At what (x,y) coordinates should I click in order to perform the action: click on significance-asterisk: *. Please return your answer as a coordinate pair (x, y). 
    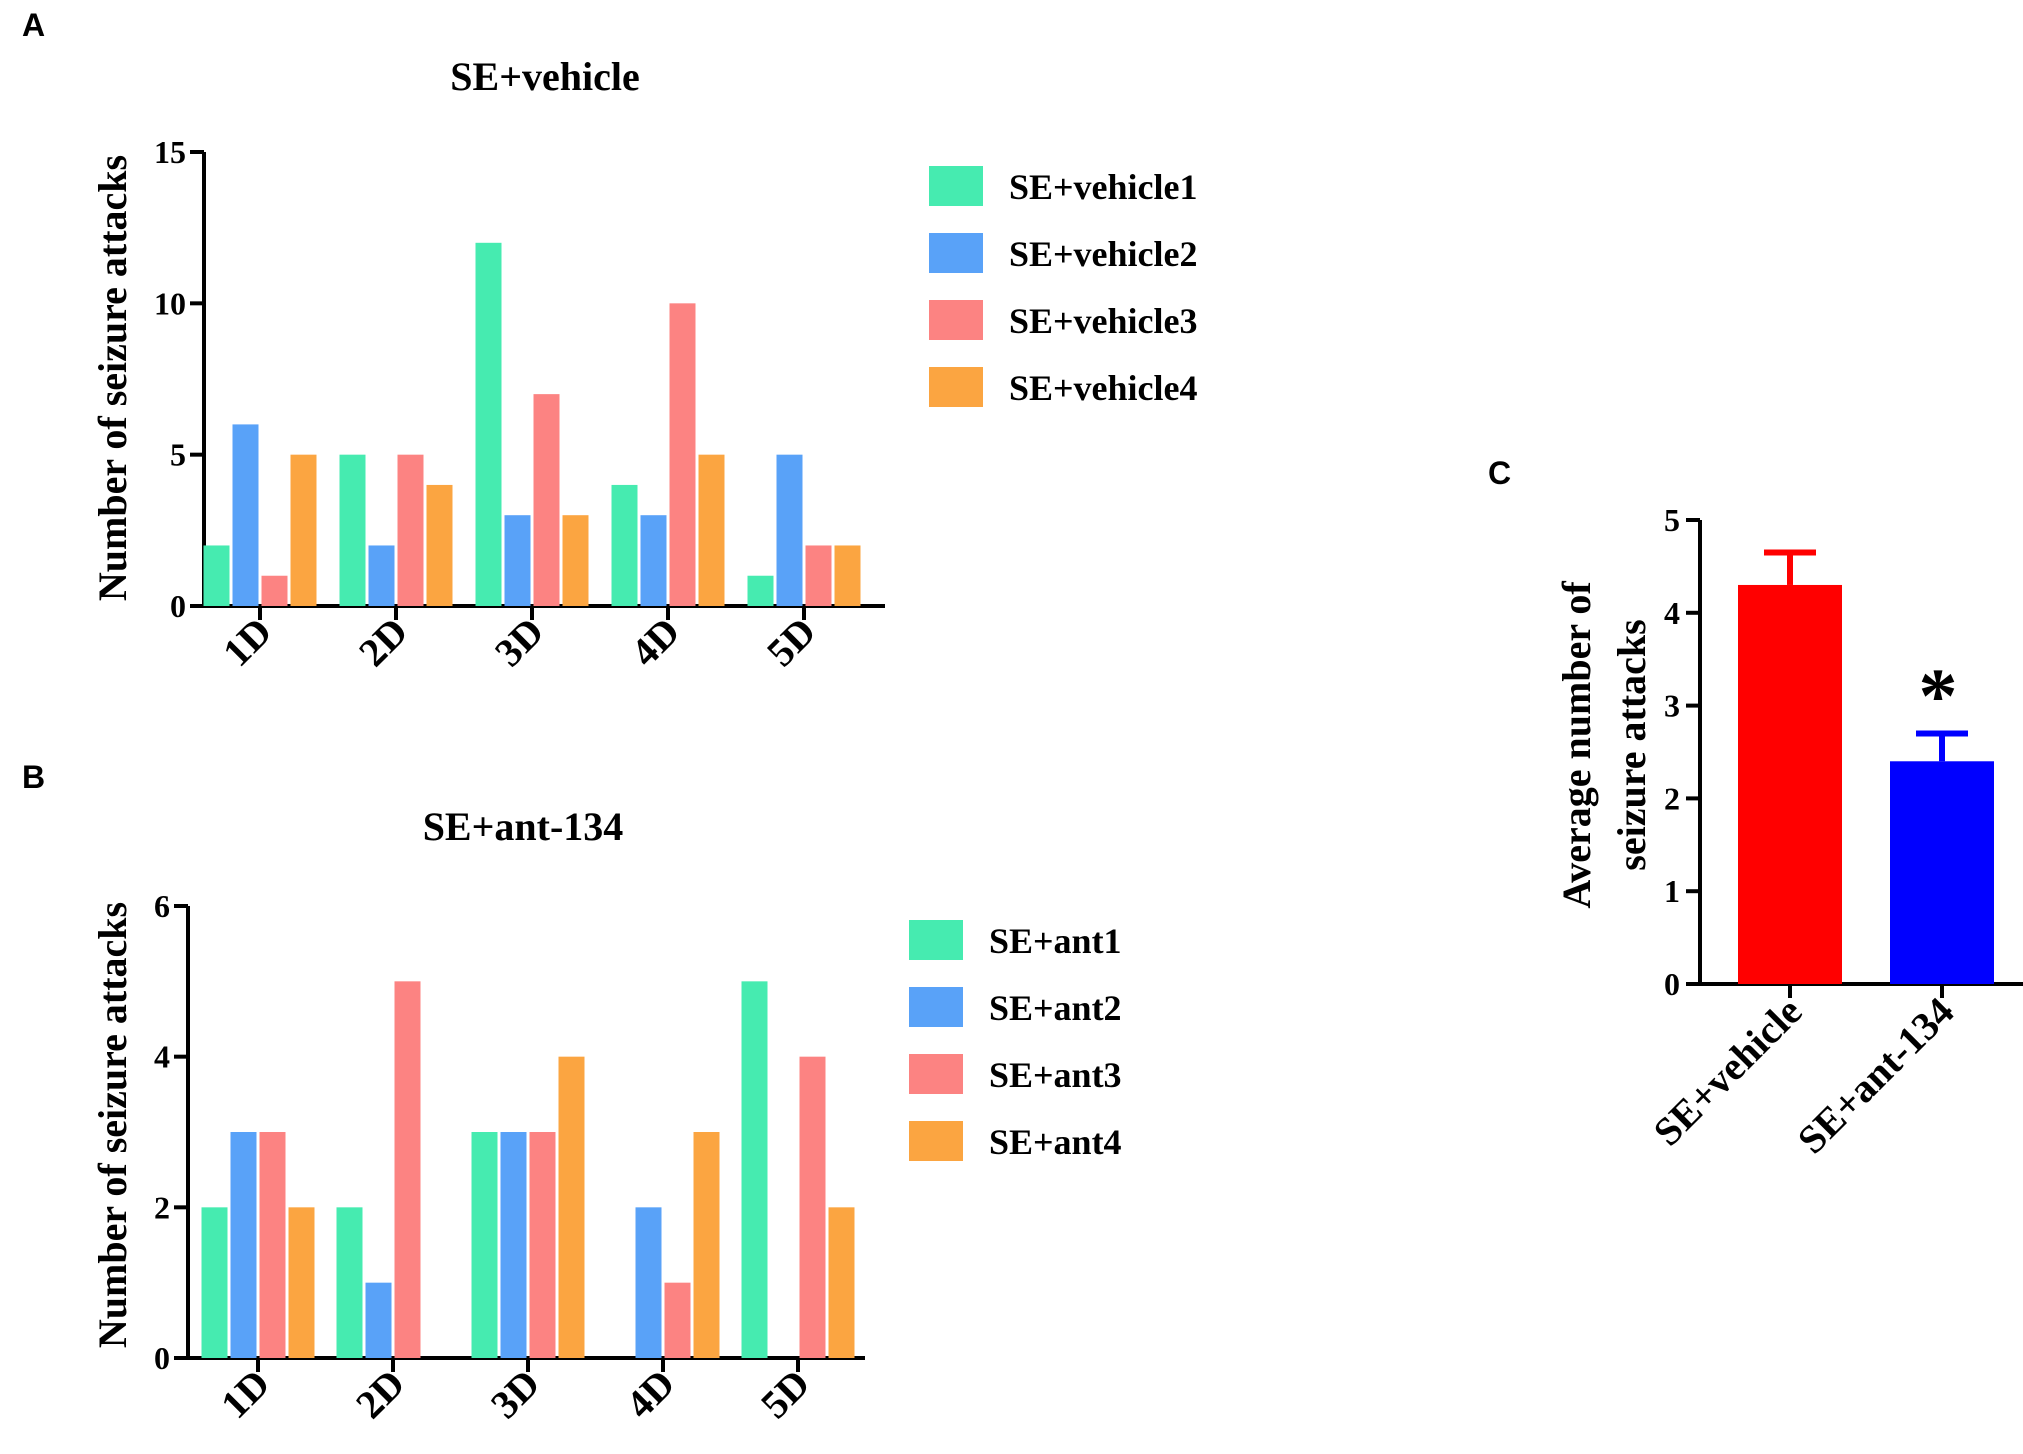
    Looking at the image, I should click on (1938, 695).